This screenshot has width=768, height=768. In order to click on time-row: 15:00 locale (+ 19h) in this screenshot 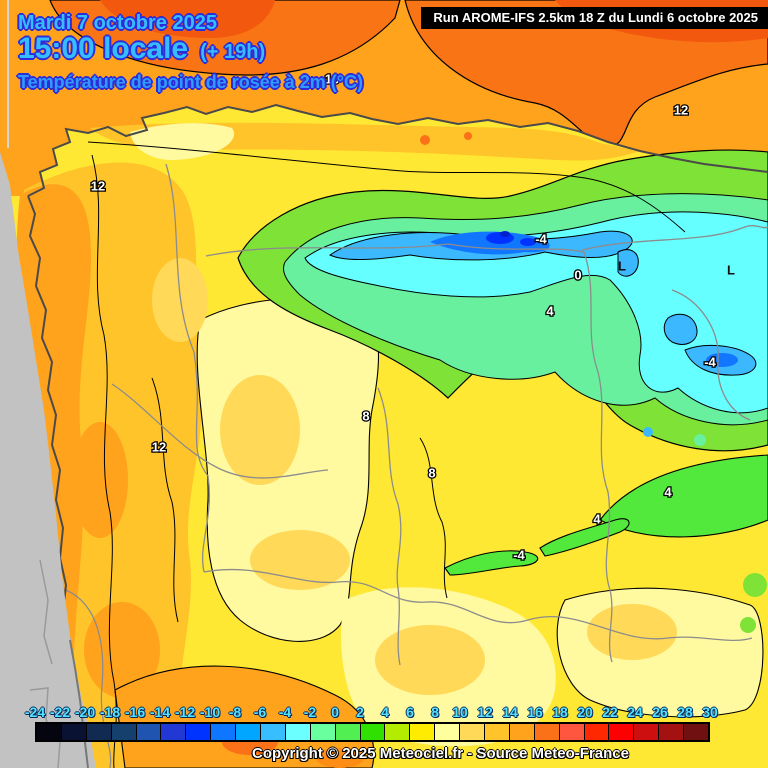, I will do `click(141, 49)`.